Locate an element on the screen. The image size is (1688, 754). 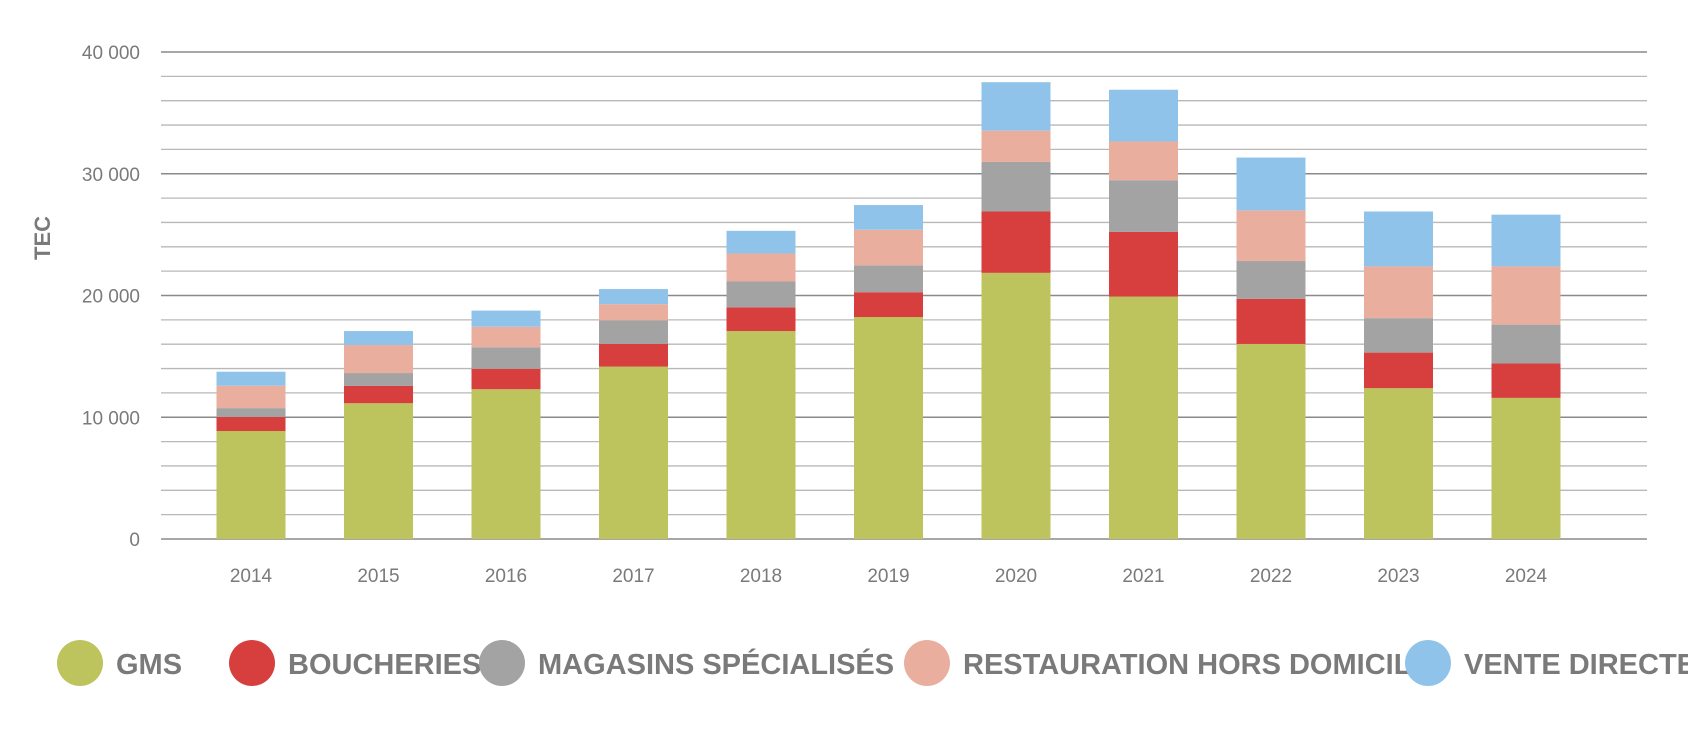
x-tick-label: 2018 is located at coordinates (761, 576).